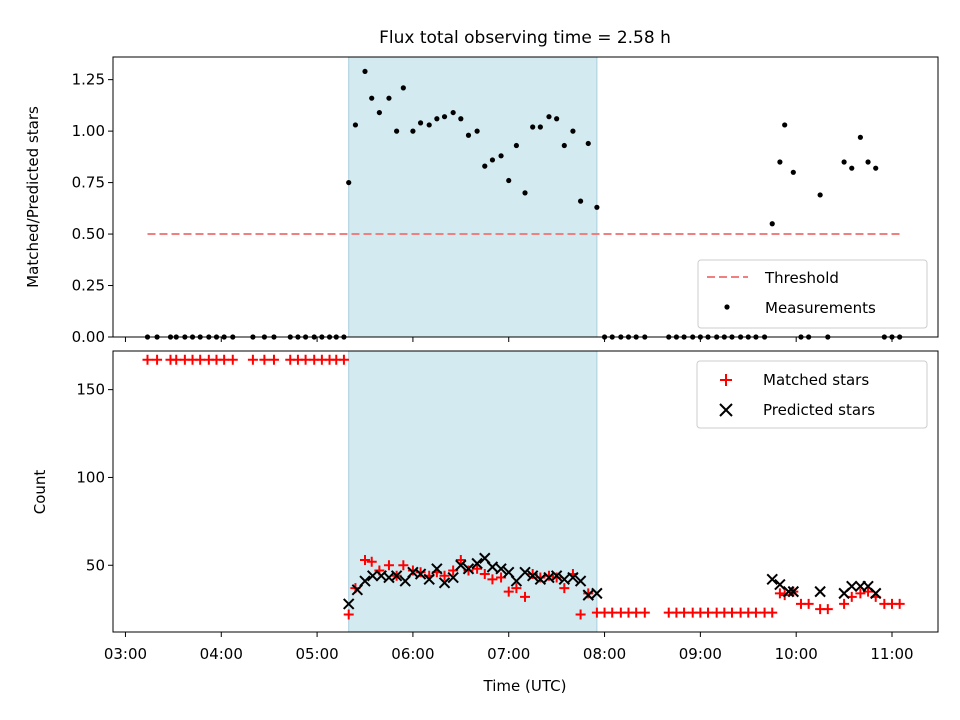 Image resolution: width=960 pixels, height=720 pixels. I want to click on x-tick-label: 09:00, so click(700, 654).